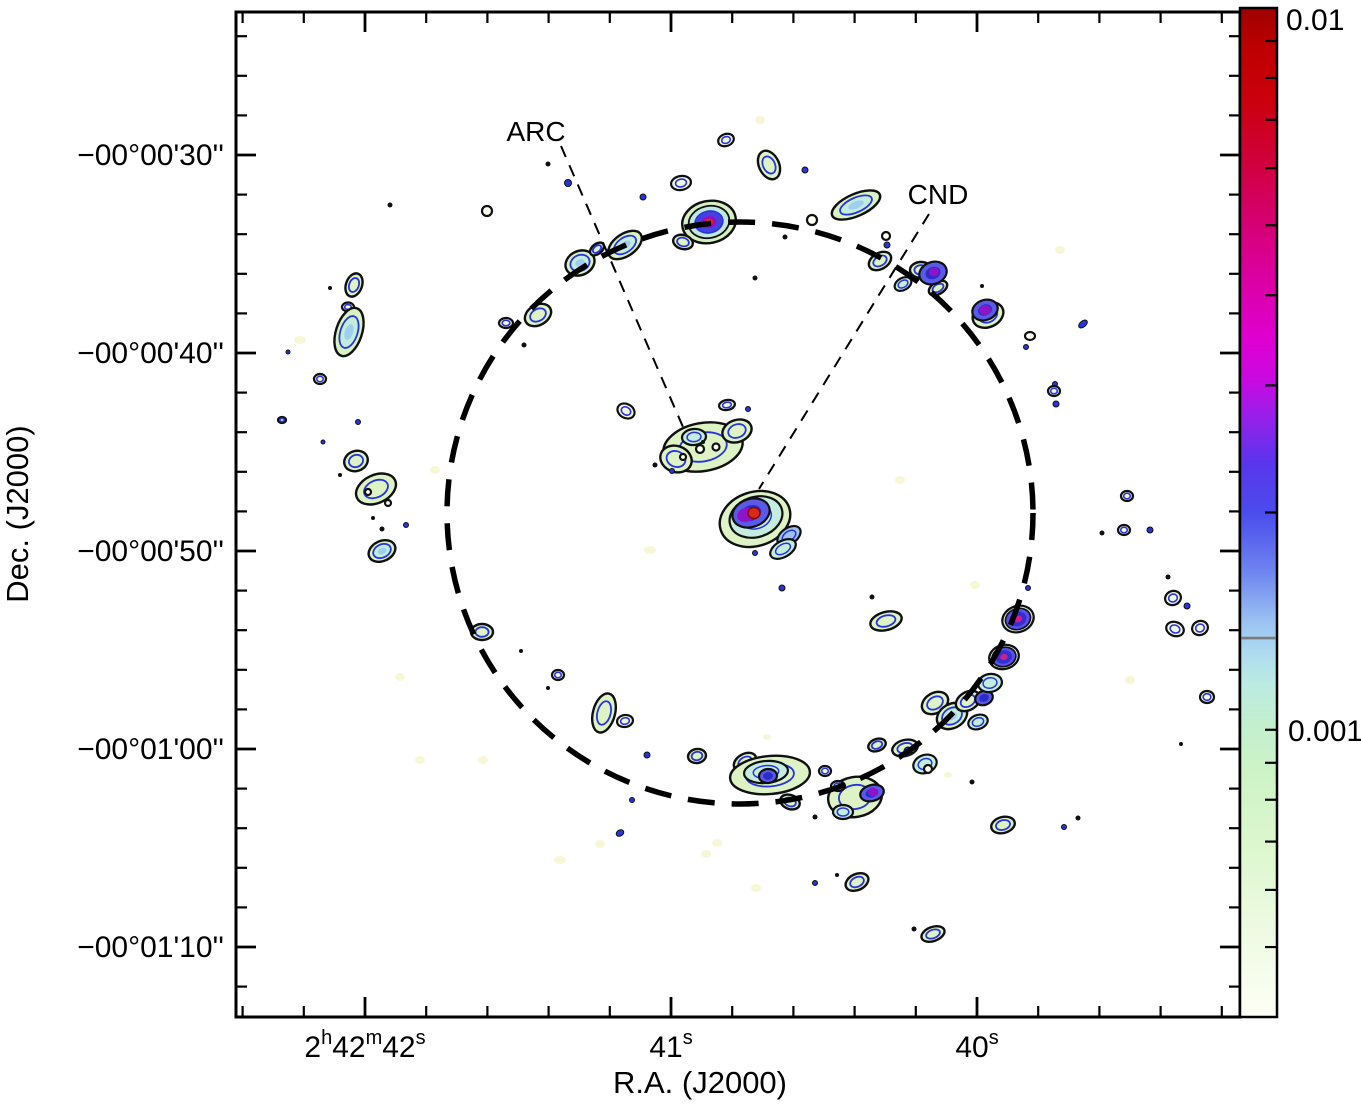 The width and height of the screenshot is (1361, 1105). I want to click on y-tick-label: −00°00'30'', so click(150, 155).